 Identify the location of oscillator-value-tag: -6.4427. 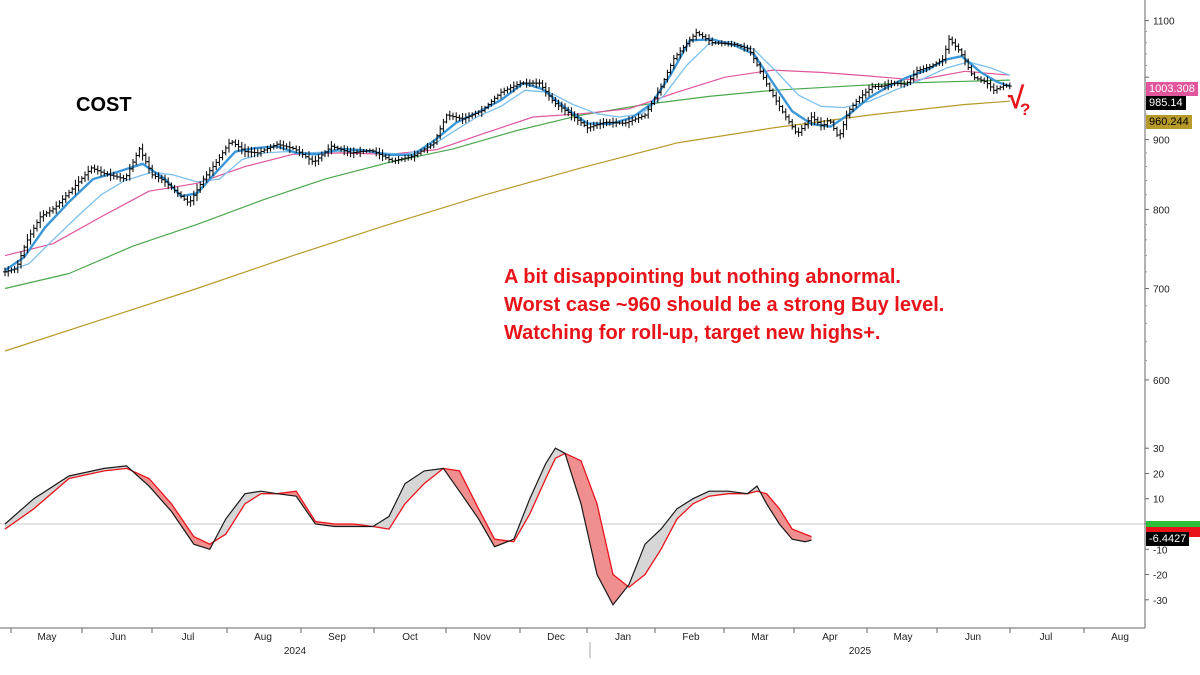
(1168, 539).